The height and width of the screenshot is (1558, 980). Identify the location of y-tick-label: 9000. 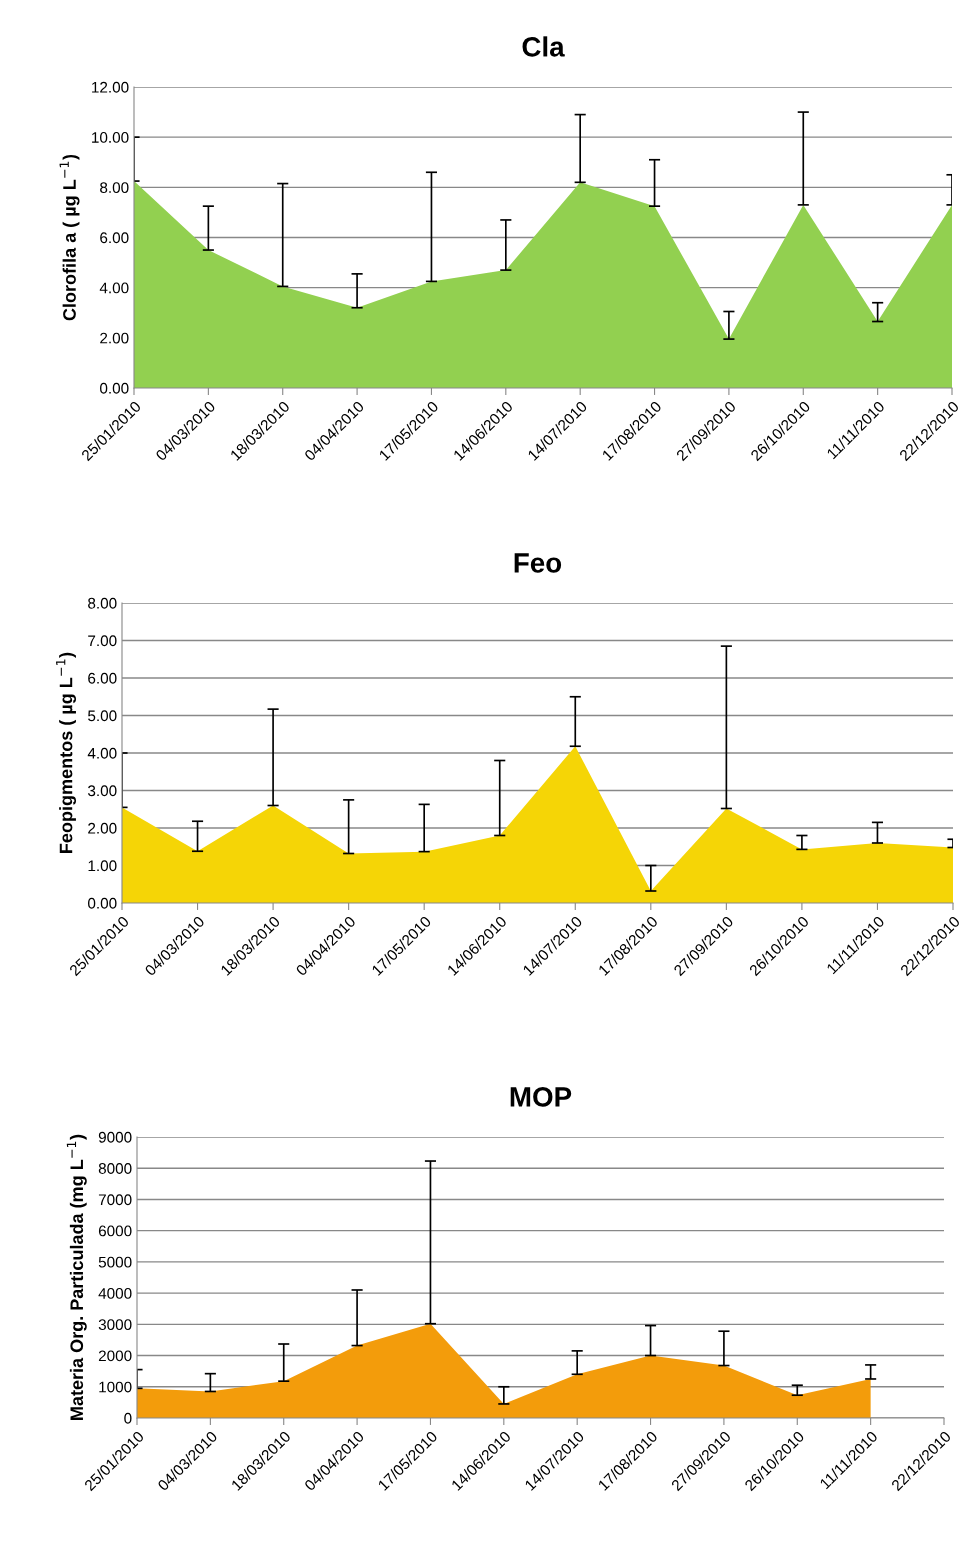
(115, 1137).